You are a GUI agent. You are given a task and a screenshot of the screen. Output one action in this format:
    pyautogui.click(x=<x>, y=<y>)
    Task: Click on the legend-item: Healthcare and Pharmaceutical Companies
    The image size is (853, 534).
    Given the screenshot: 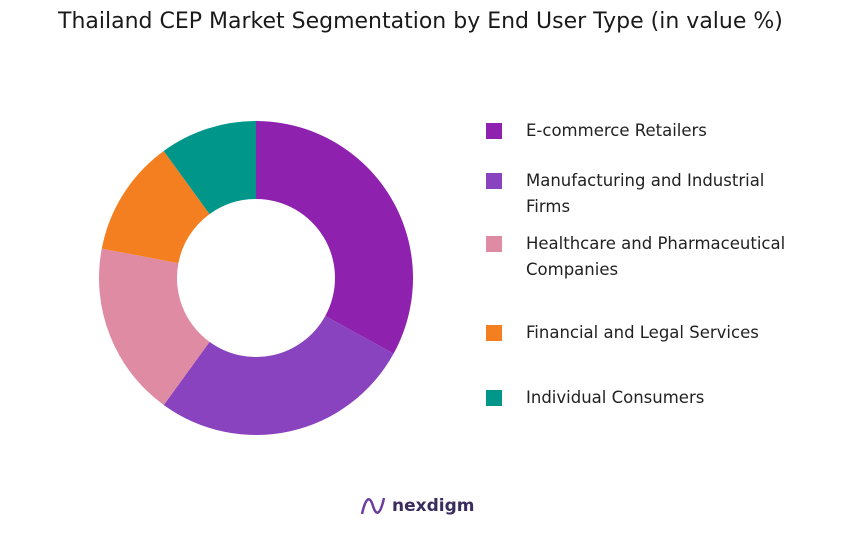 What is the action you would take?
    pyautogui.click(x=636, y=257)
    